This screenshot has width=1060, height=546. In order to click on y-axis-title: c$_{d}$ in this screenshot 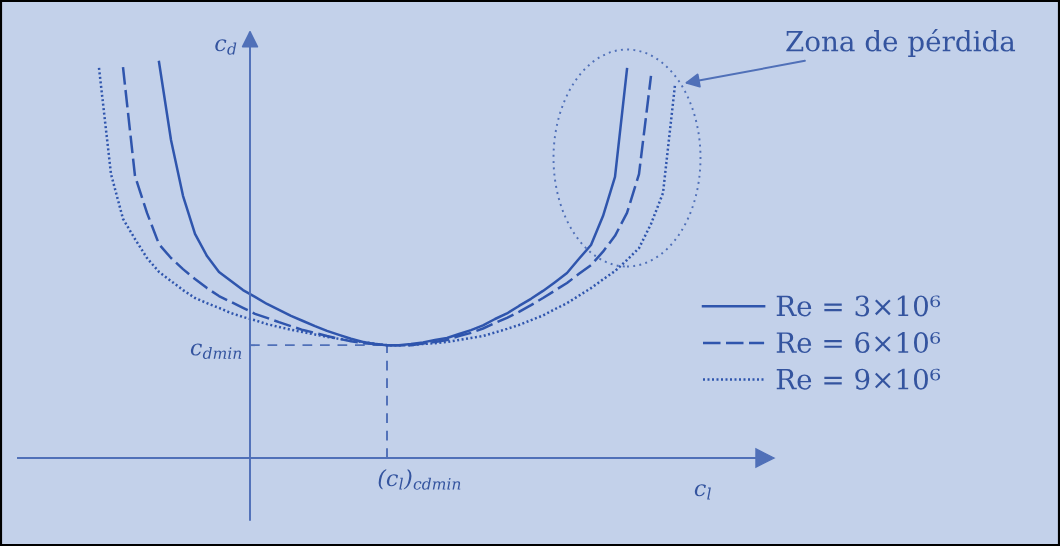, I will do `click(226, 47)`.